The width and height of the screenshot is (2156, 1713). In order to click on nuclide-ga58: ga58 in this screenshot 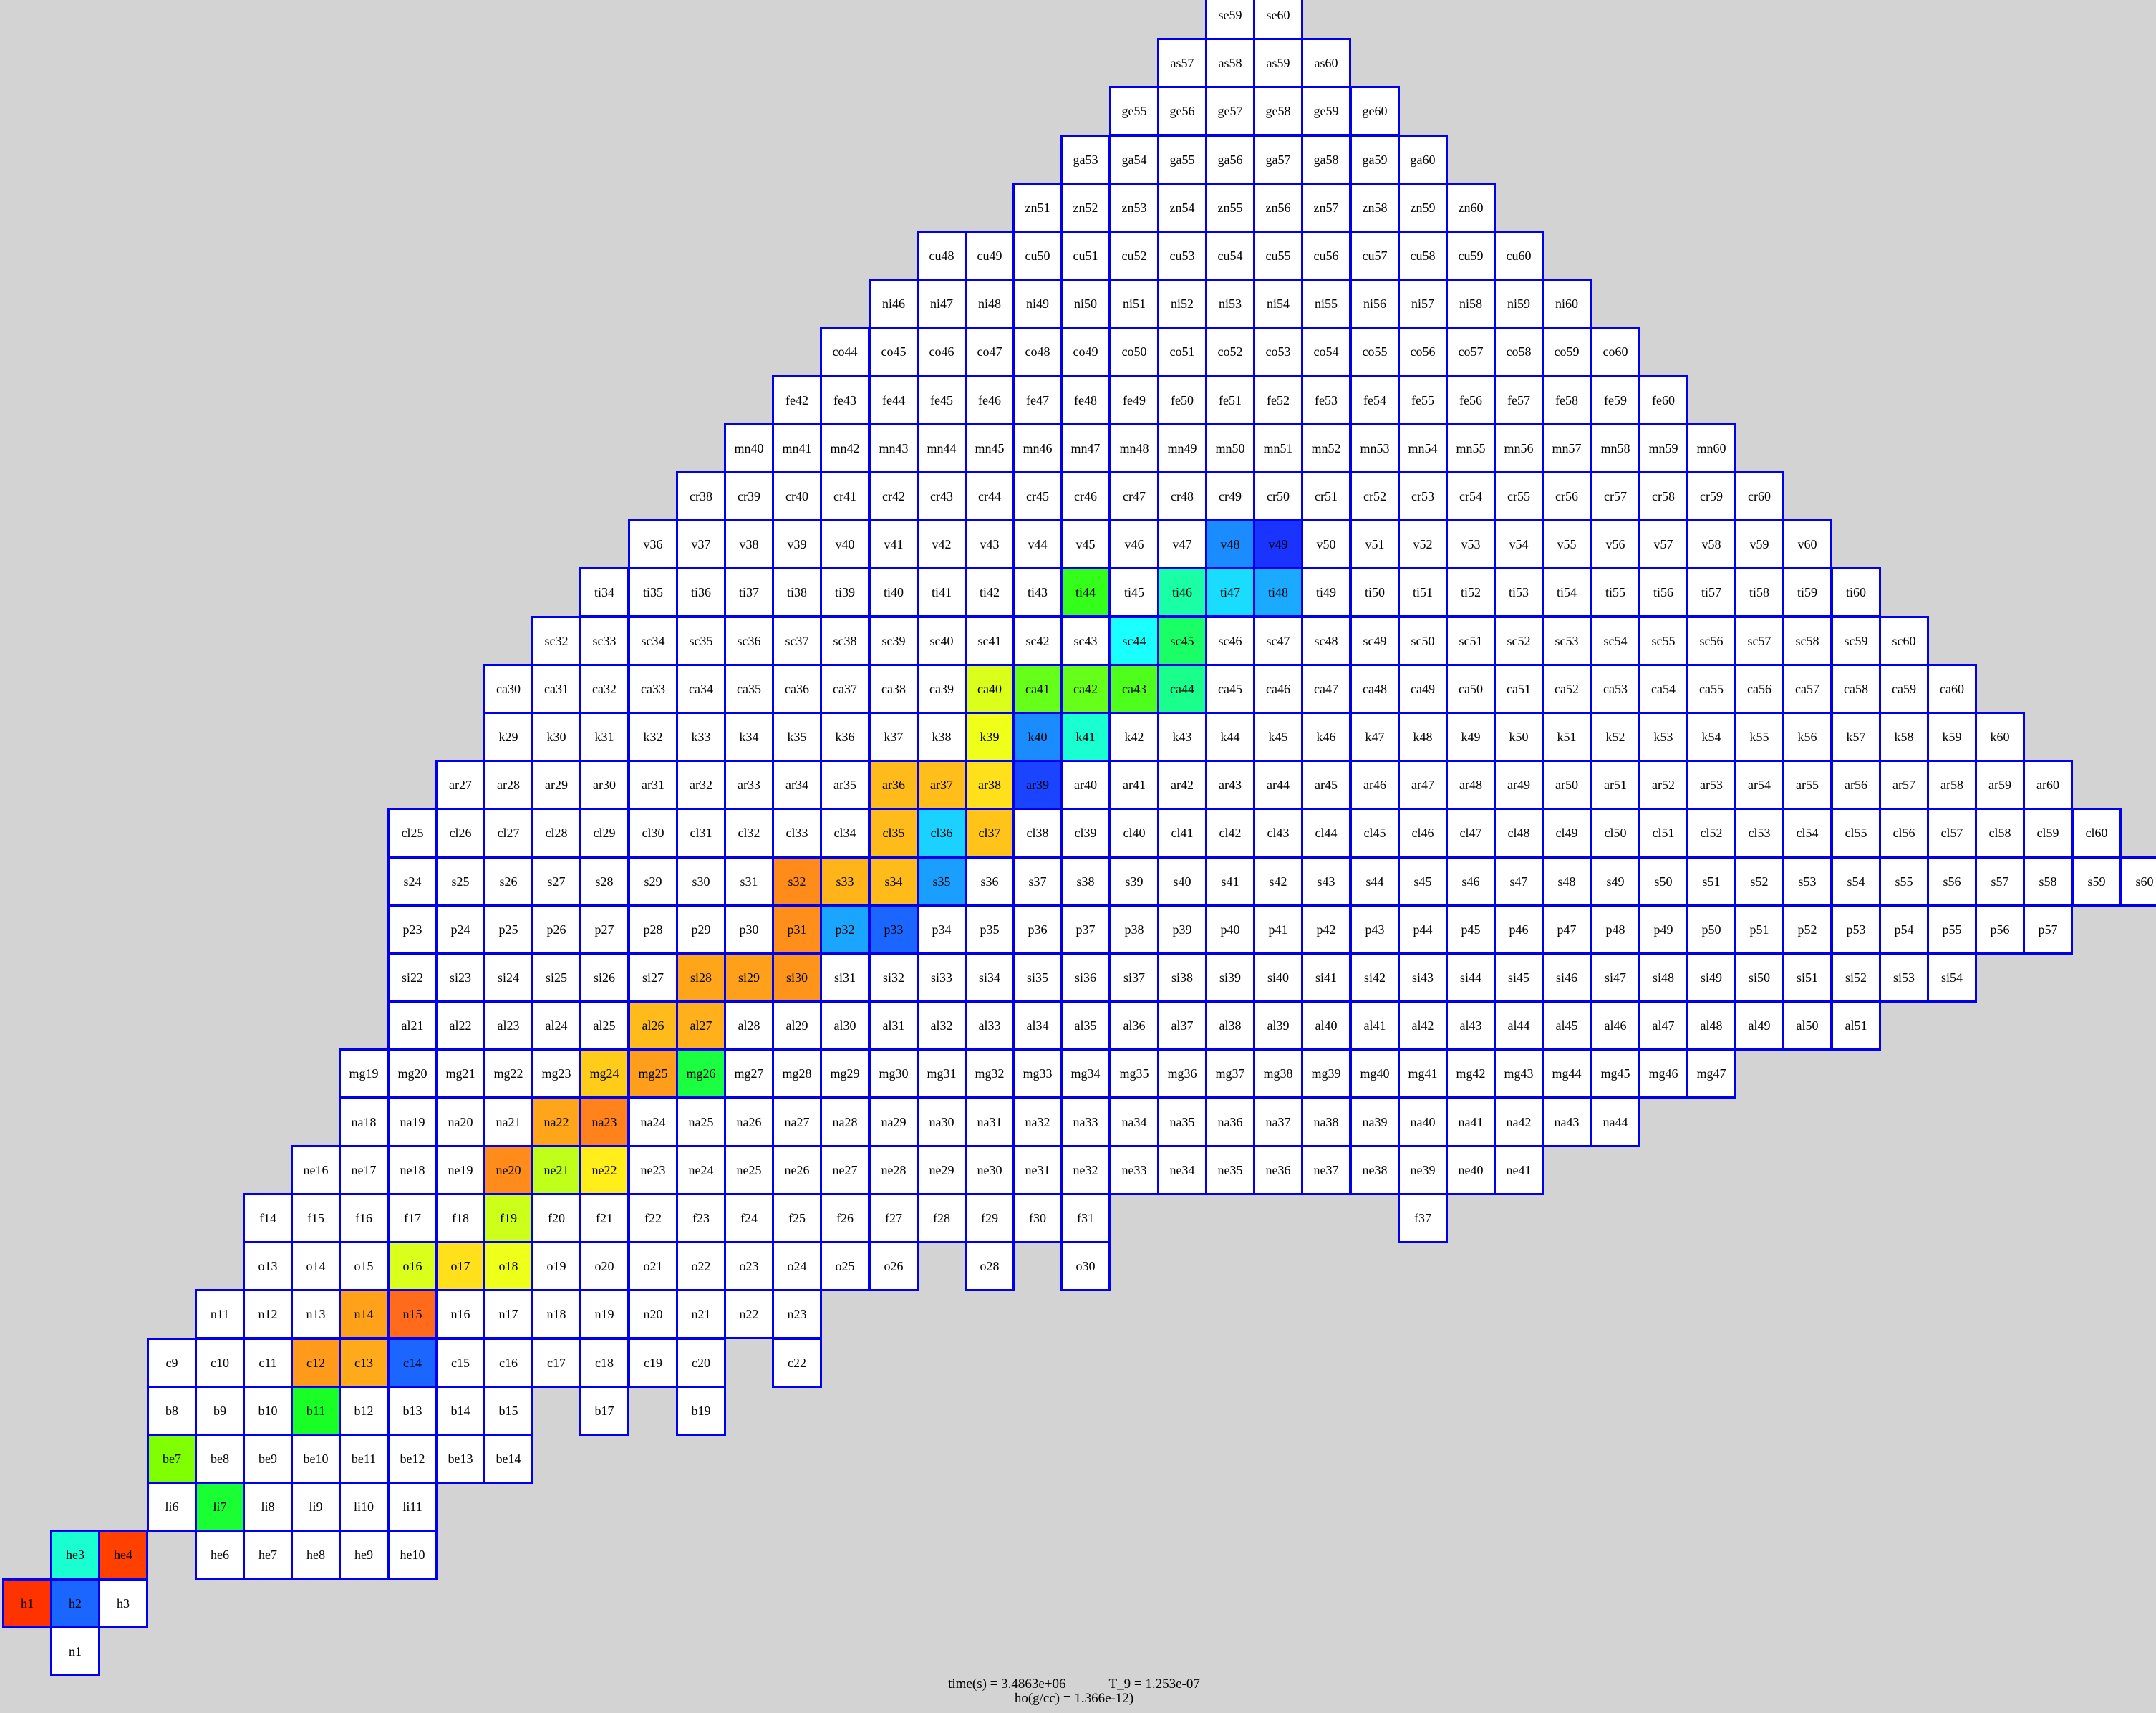, I will do `click(1326, 160)`.